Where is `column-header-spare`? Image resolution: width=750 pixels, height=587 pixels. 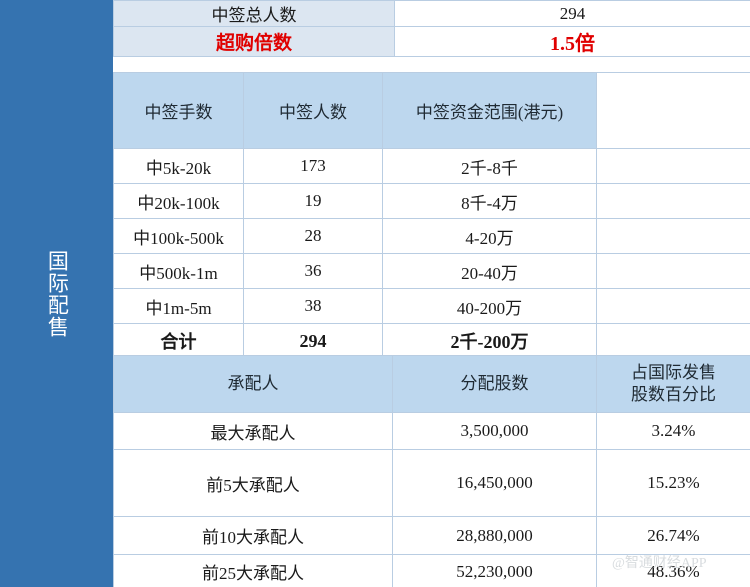 column-header-spare is located at coordinates (673, 110).